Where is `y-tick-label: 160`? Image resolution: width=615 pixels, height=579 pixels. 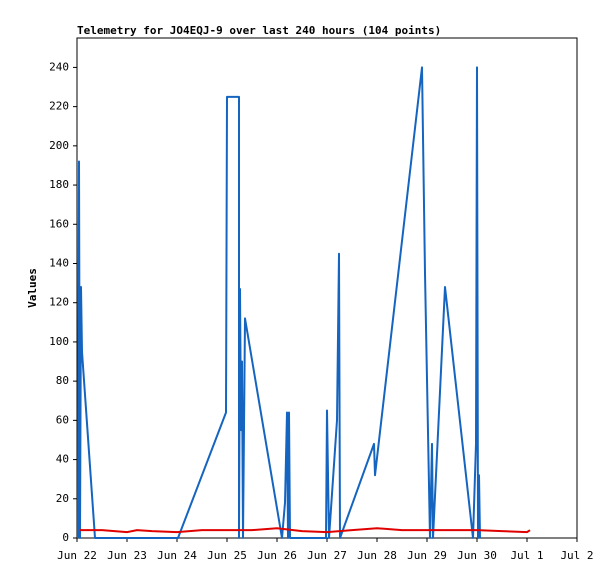 y-tick-label: 160 is located at coordinates (59, 223).